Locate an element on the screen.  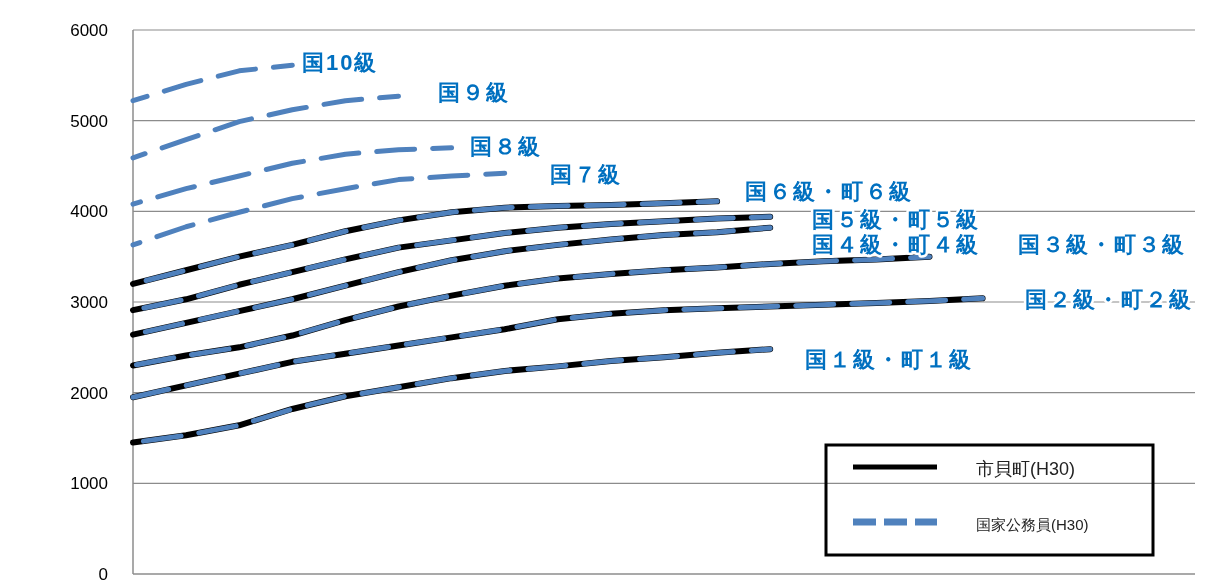
annotation: 国１級・町１級 is located at coordinates (889, 359).